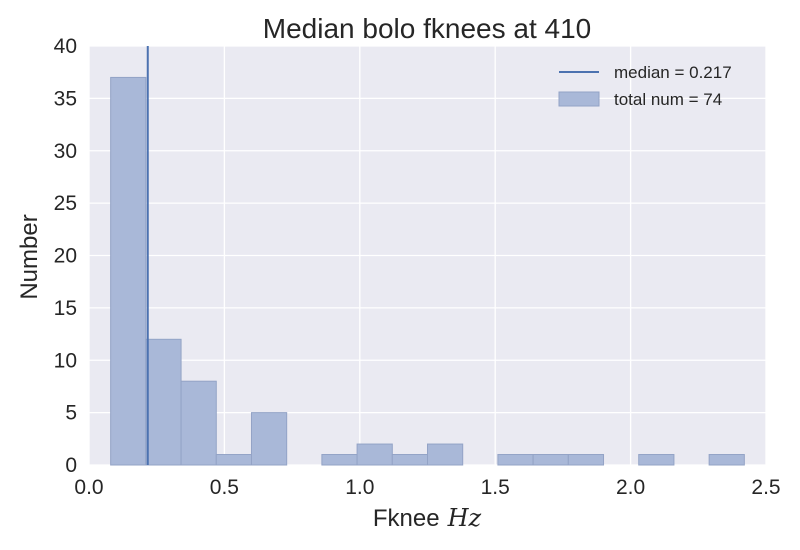 The width and height of the screenshot is (800, 550). Describe the element at coordinates (65, 308) in the screenshot. I see `y-tick-label: 15` at that location.